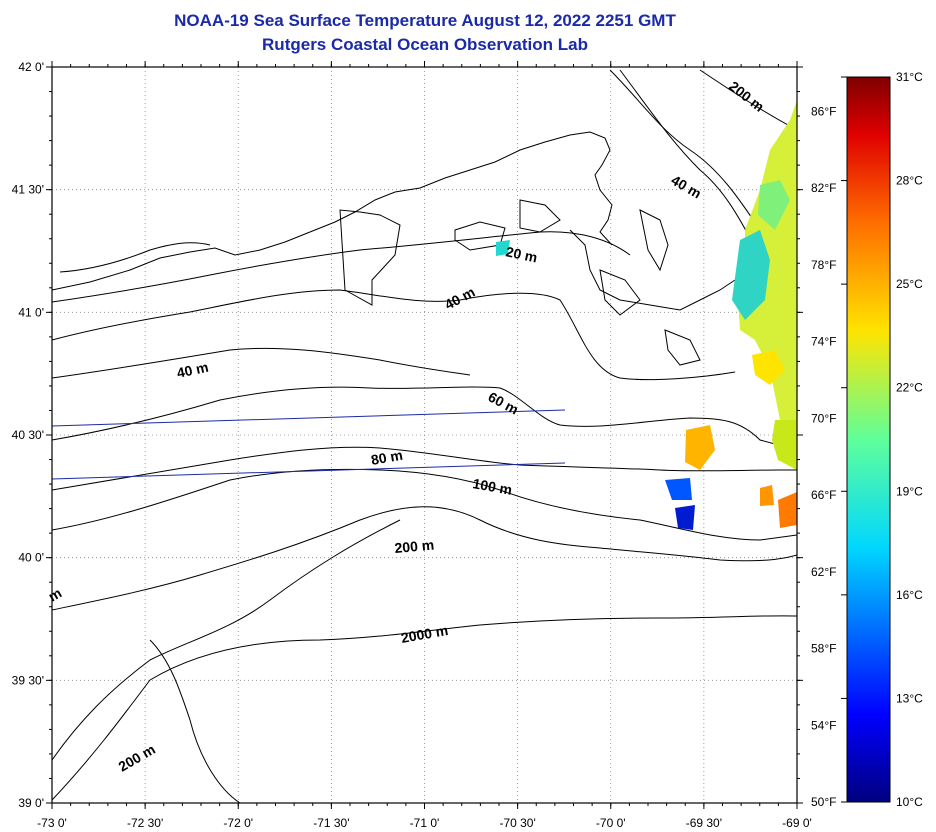 Image resolution: width=936 pixels, height=832 pixels. Describe the element at coordinates (823, 265) in the screenshot. I see `fahrenheit-label: 78°F` at that location.